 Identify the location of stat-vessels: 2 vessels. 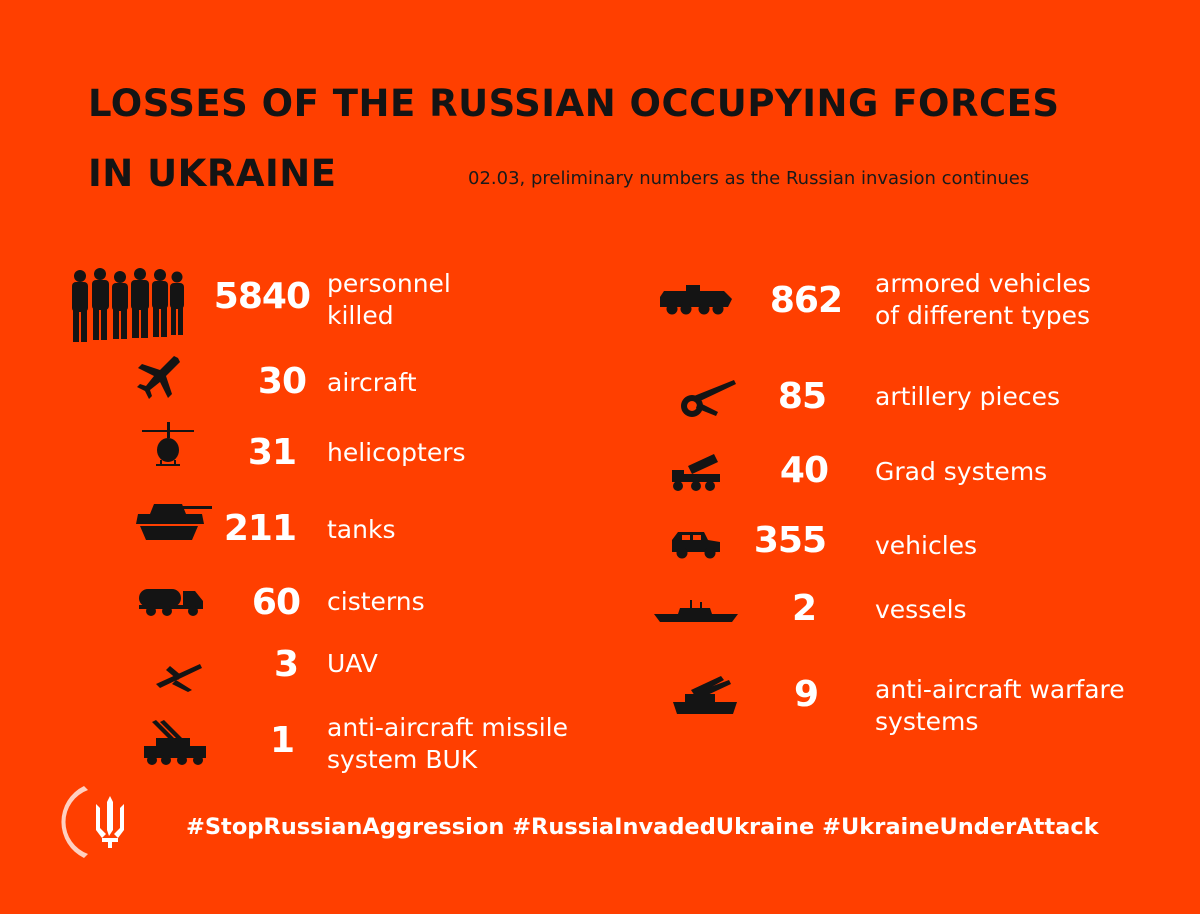
(900, 612).